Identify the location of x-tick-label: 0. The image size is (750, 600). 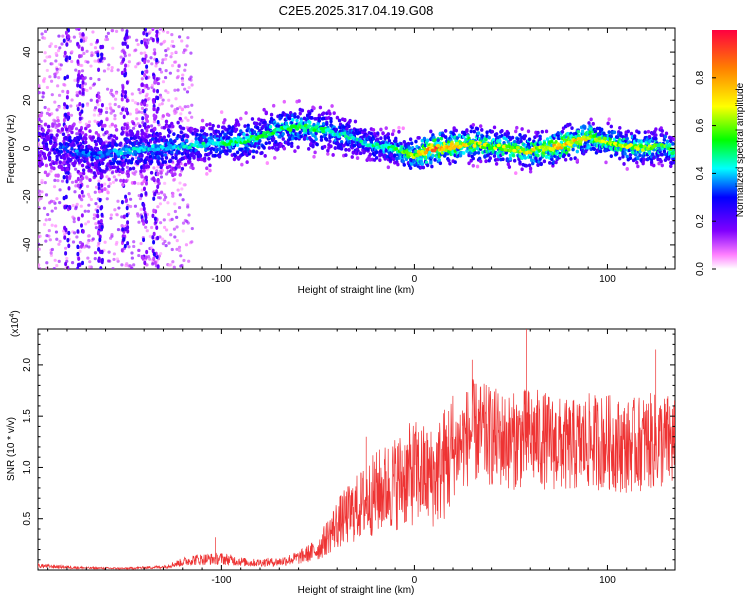
(415, 580).